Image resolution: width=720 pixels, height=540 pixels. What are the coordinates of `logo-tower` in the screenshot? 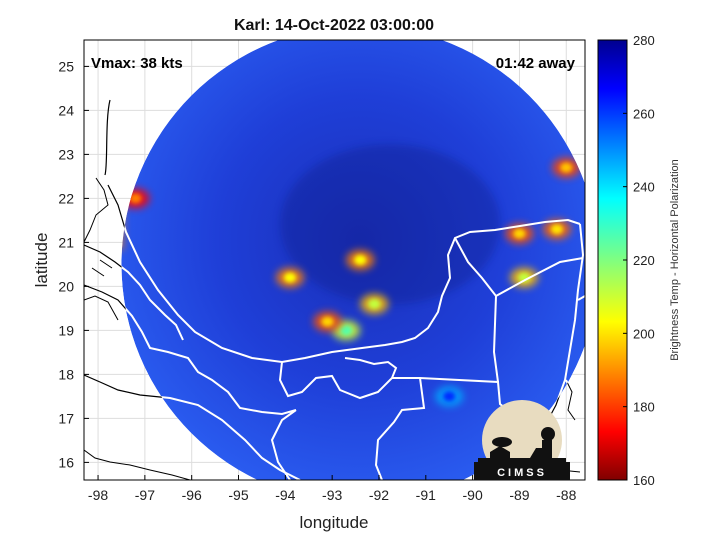 It's located at (548, 434).